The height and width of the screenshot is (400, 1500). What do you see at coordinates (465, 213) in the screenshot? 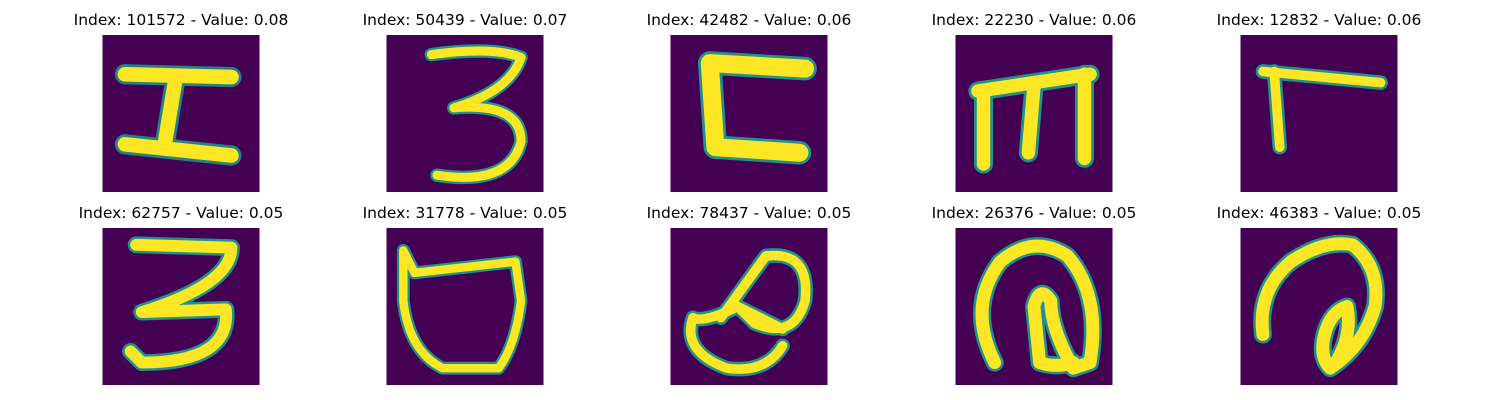
I see `sample-title: Index: 31778 - Value: 0.05` at bounding box center [465, 213].